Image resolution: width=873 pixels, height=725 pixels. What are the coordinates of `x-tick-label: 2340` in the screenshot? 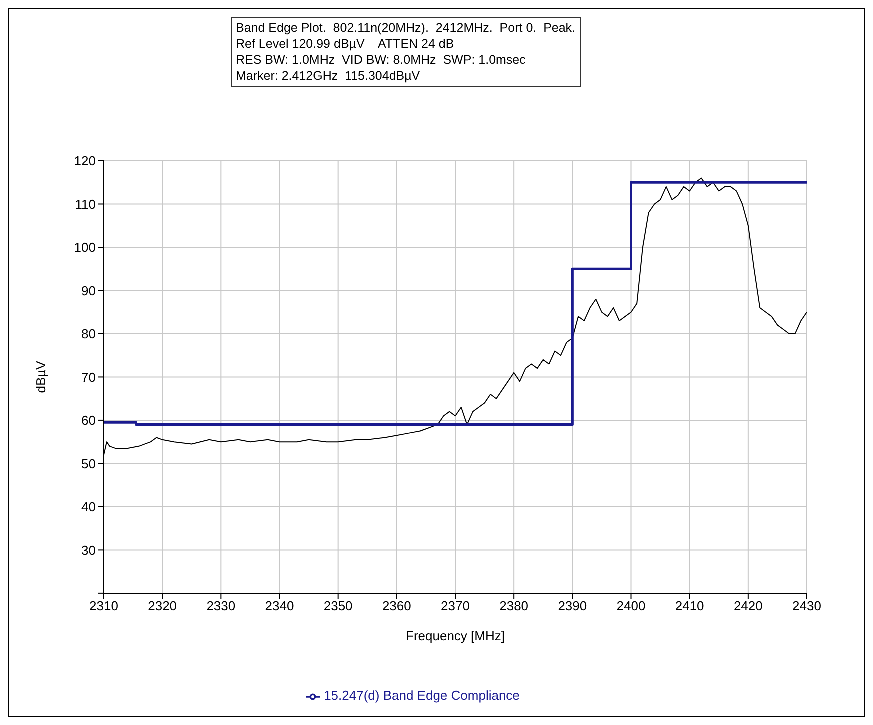 It's located at (279, 606).